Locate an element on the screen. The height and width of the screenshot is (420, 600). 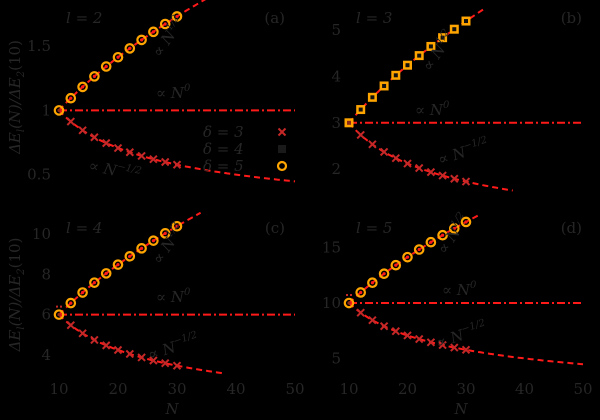
panel-label: (c) is located at coordinates (275, 228).